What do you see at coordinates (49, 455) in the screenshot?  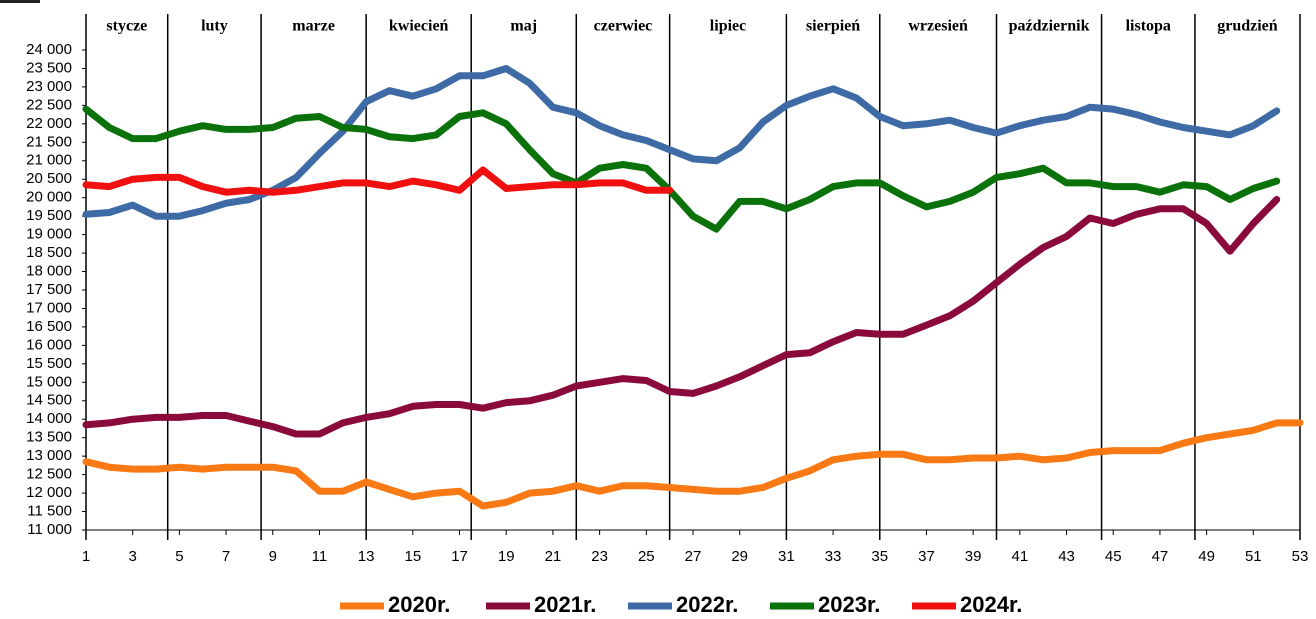 I see `y-tick-label: 13 000` at bounding box center [49, 455].